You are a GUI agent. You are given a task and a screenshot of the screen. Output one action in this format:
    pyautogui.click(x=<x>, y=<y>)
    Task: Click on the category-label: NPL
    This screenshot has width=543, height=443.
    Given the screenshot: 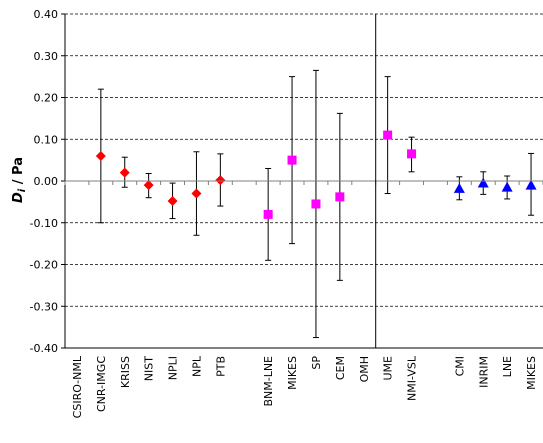 What is the action you would take?
    pyautogui.click(x=196, y=366)
    